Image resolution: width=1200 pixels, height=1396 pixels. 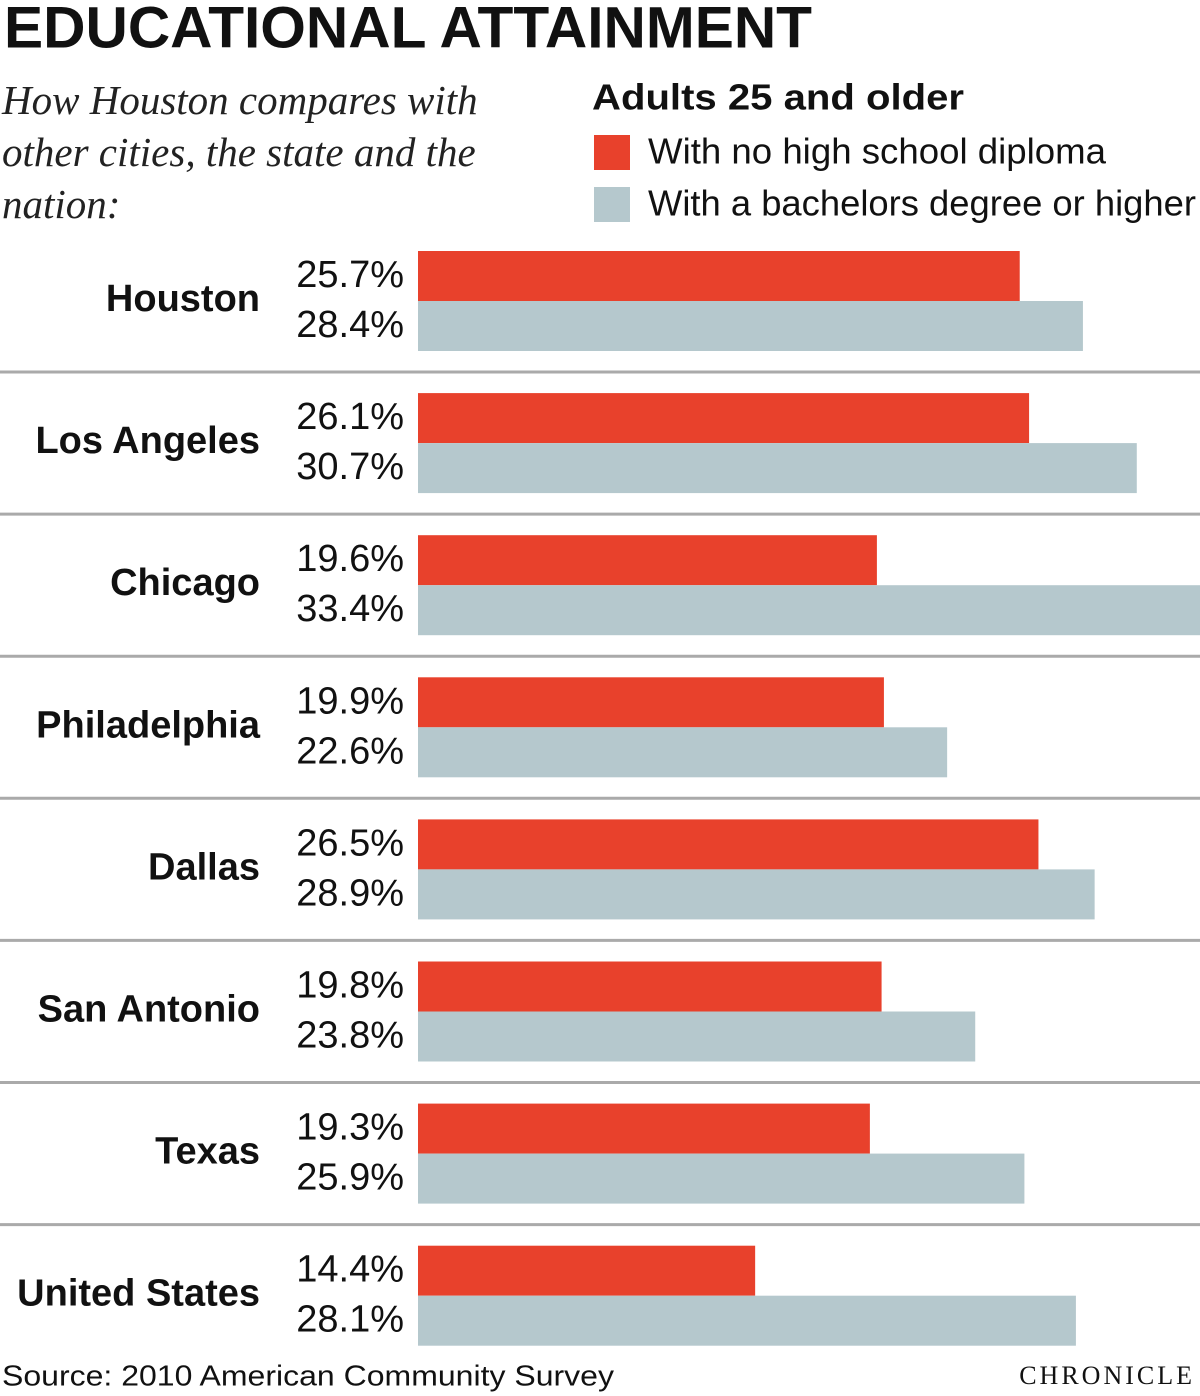 I want to click on category-label: Chicago, so click(x=185, y=583).